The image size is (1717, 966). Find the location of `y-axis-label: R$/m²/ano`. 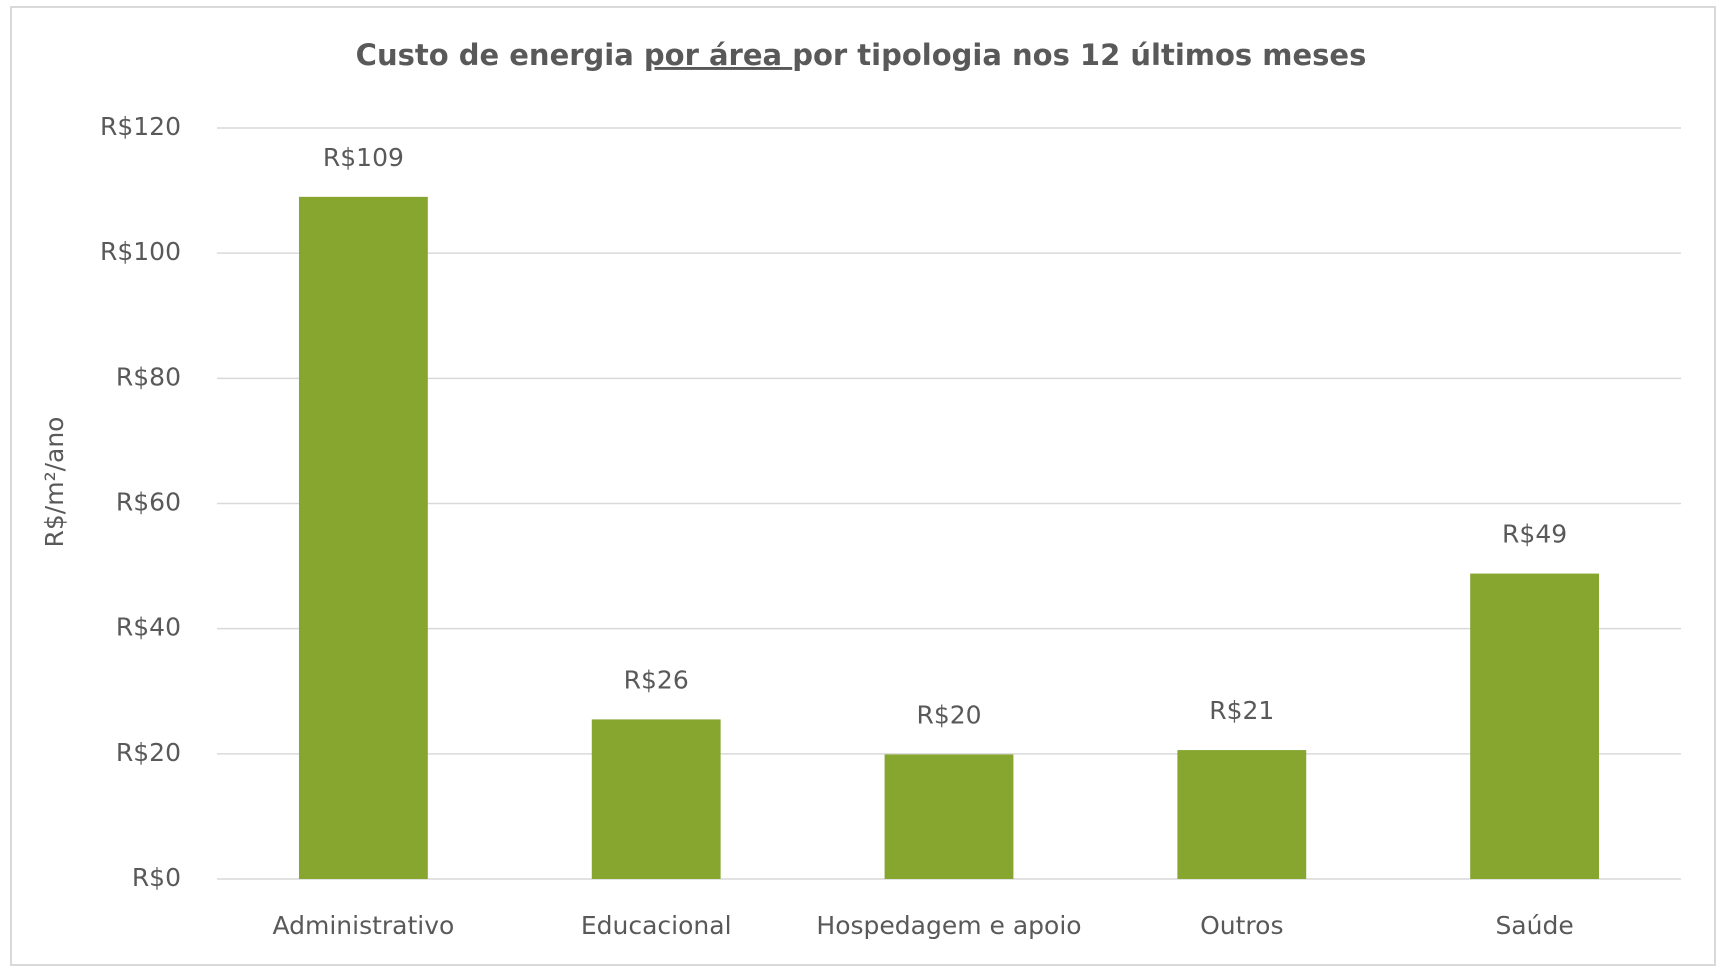

y-axis-label: R$/m²/ano is located at coordinates (54, 482).